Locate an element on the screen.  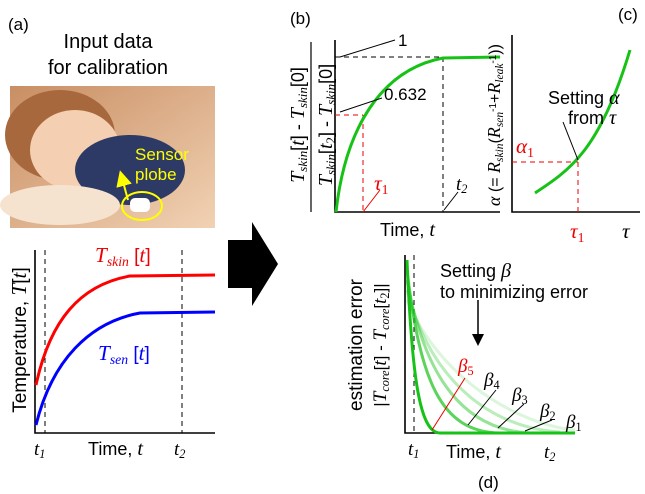
series-label: Tsen [t] is located at coordinates (124, 354).